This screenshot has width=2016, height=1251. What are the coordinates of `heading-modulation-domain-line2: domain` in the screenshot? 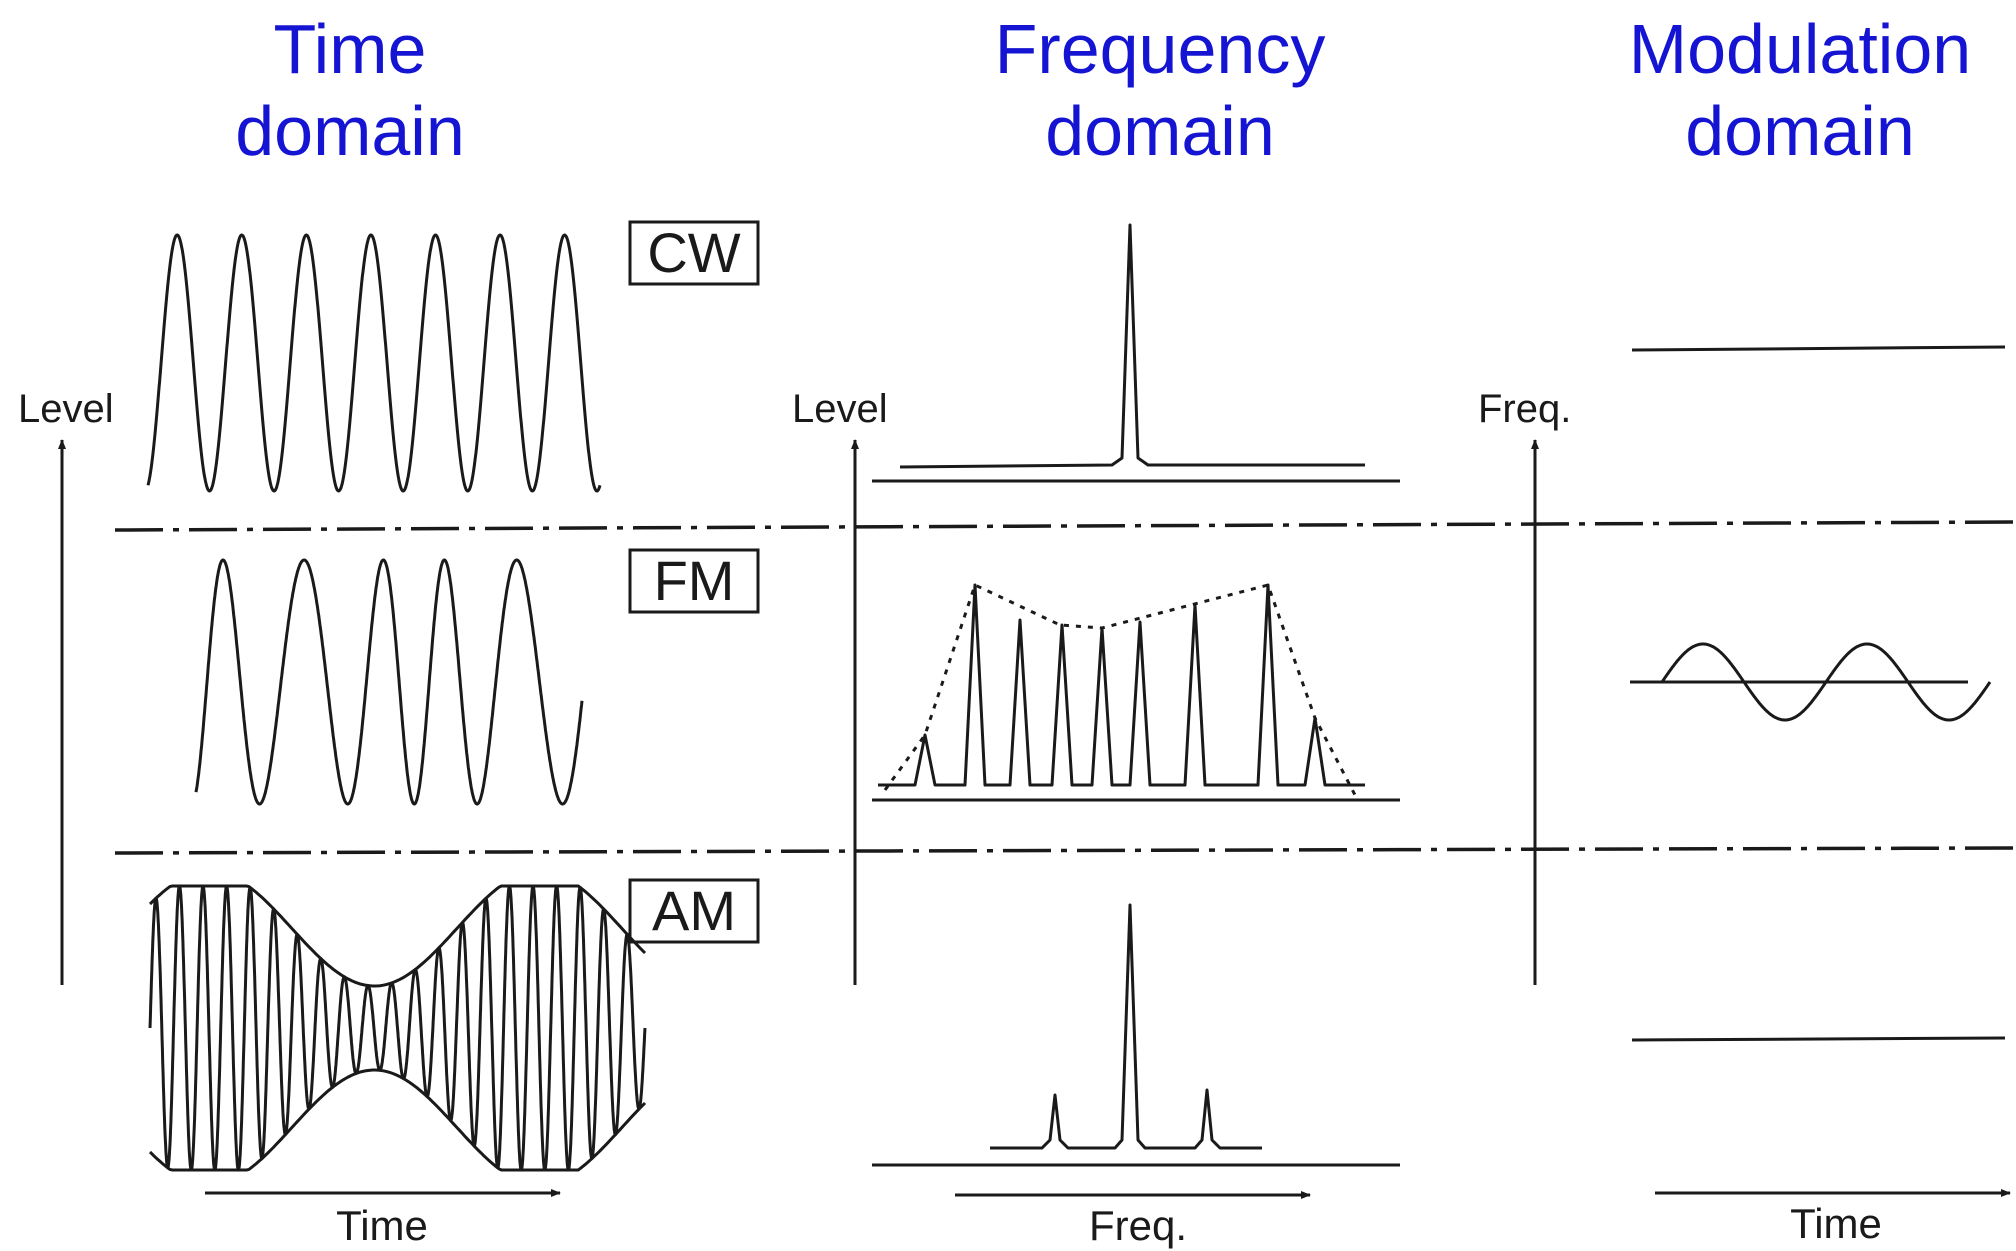 It's located at (1800, 131).